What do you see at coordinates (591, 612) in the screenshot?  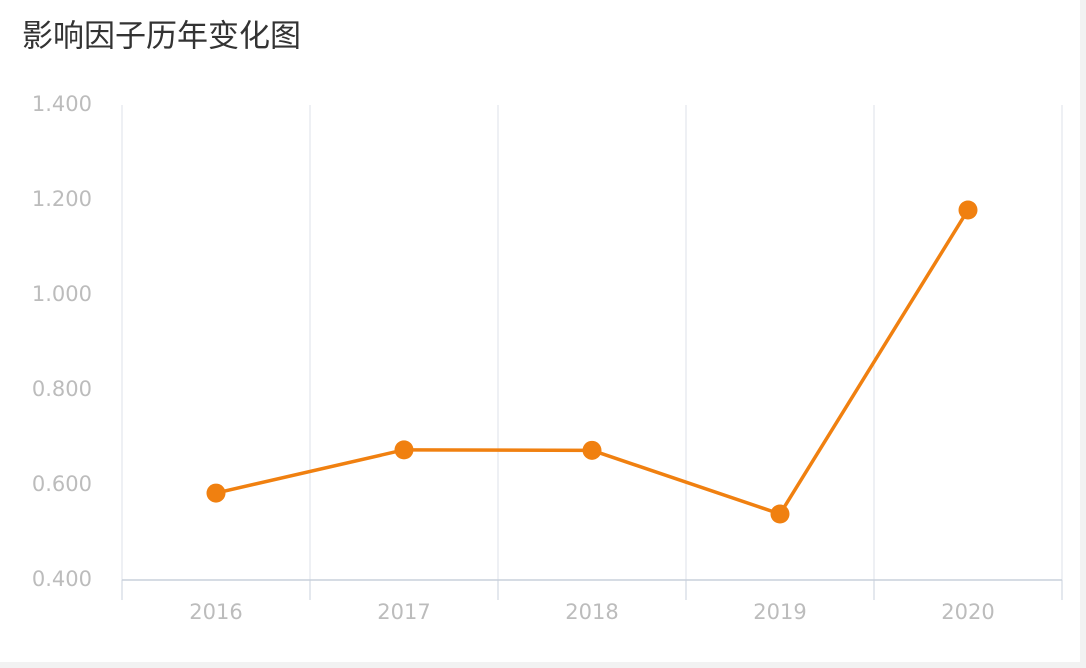 I see `x-tick-label: 2018` at bounding box center [591, 612].